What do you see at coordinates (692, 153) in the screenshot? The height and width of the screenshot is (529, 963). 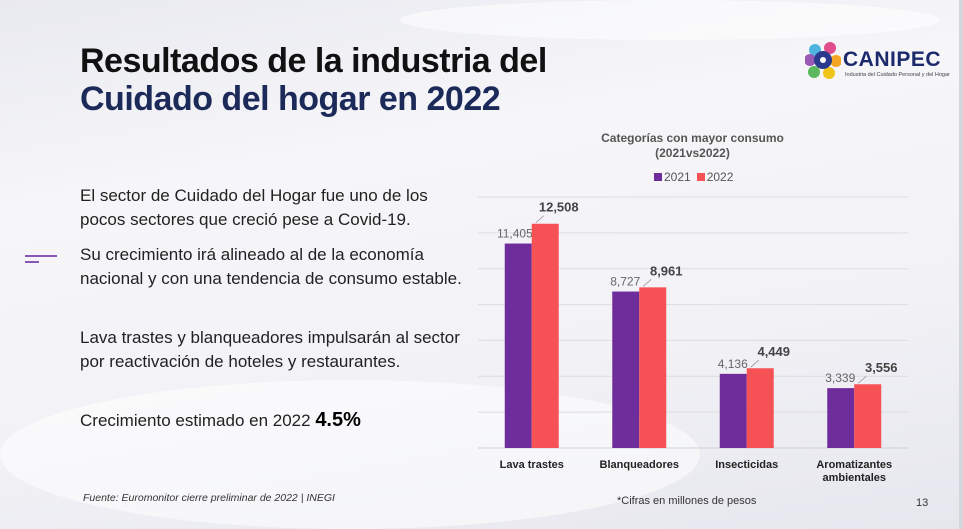 I see `chart-title-line-2: (2021vs2022)` at bounding box center [692, 153].